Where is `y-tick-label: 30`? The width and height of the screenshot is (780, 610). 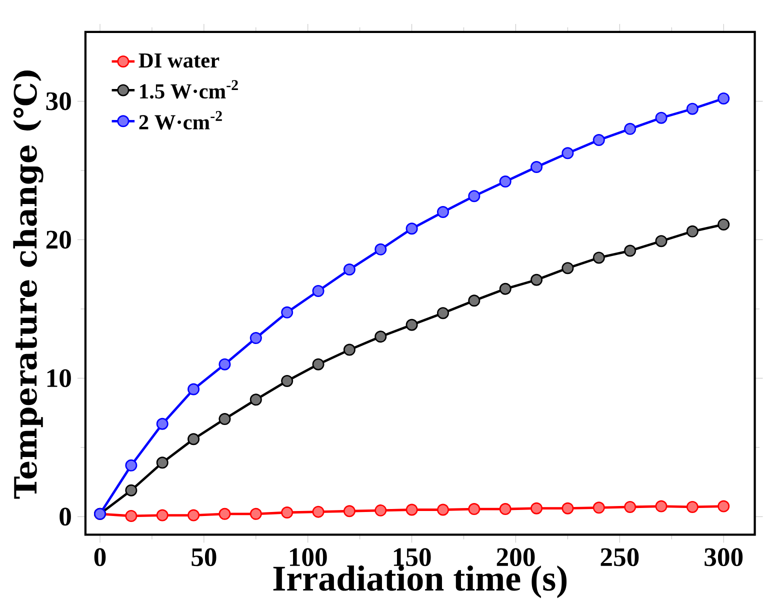
y-tick-label: 30 is located at coordinates (58, 101).